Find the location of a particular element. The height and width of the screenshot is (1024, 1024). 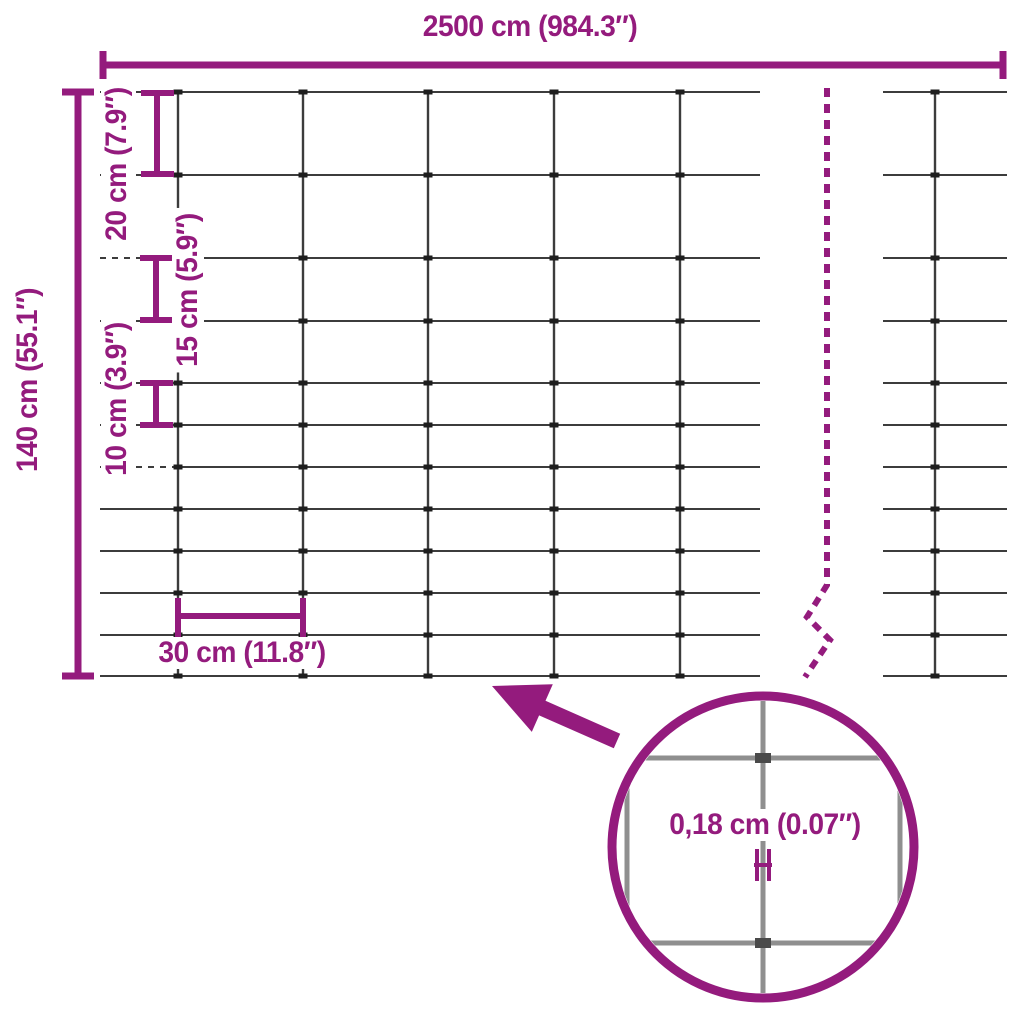

top-width-dimension is located at coordinates (553, 65).